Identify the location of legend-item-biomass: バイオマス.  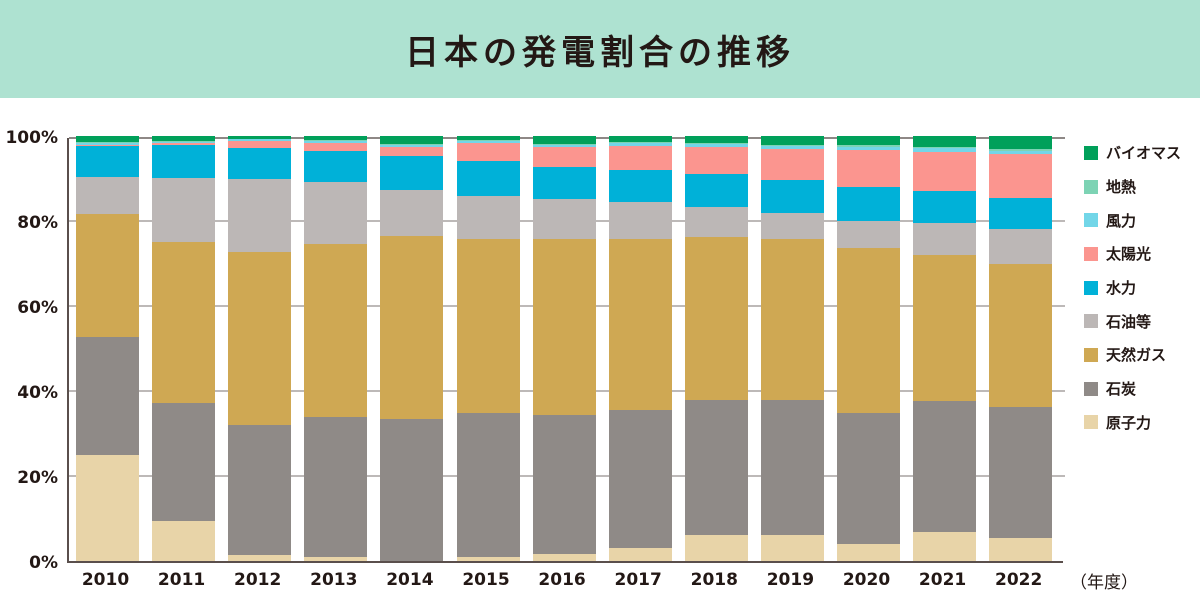
(1132, 153).